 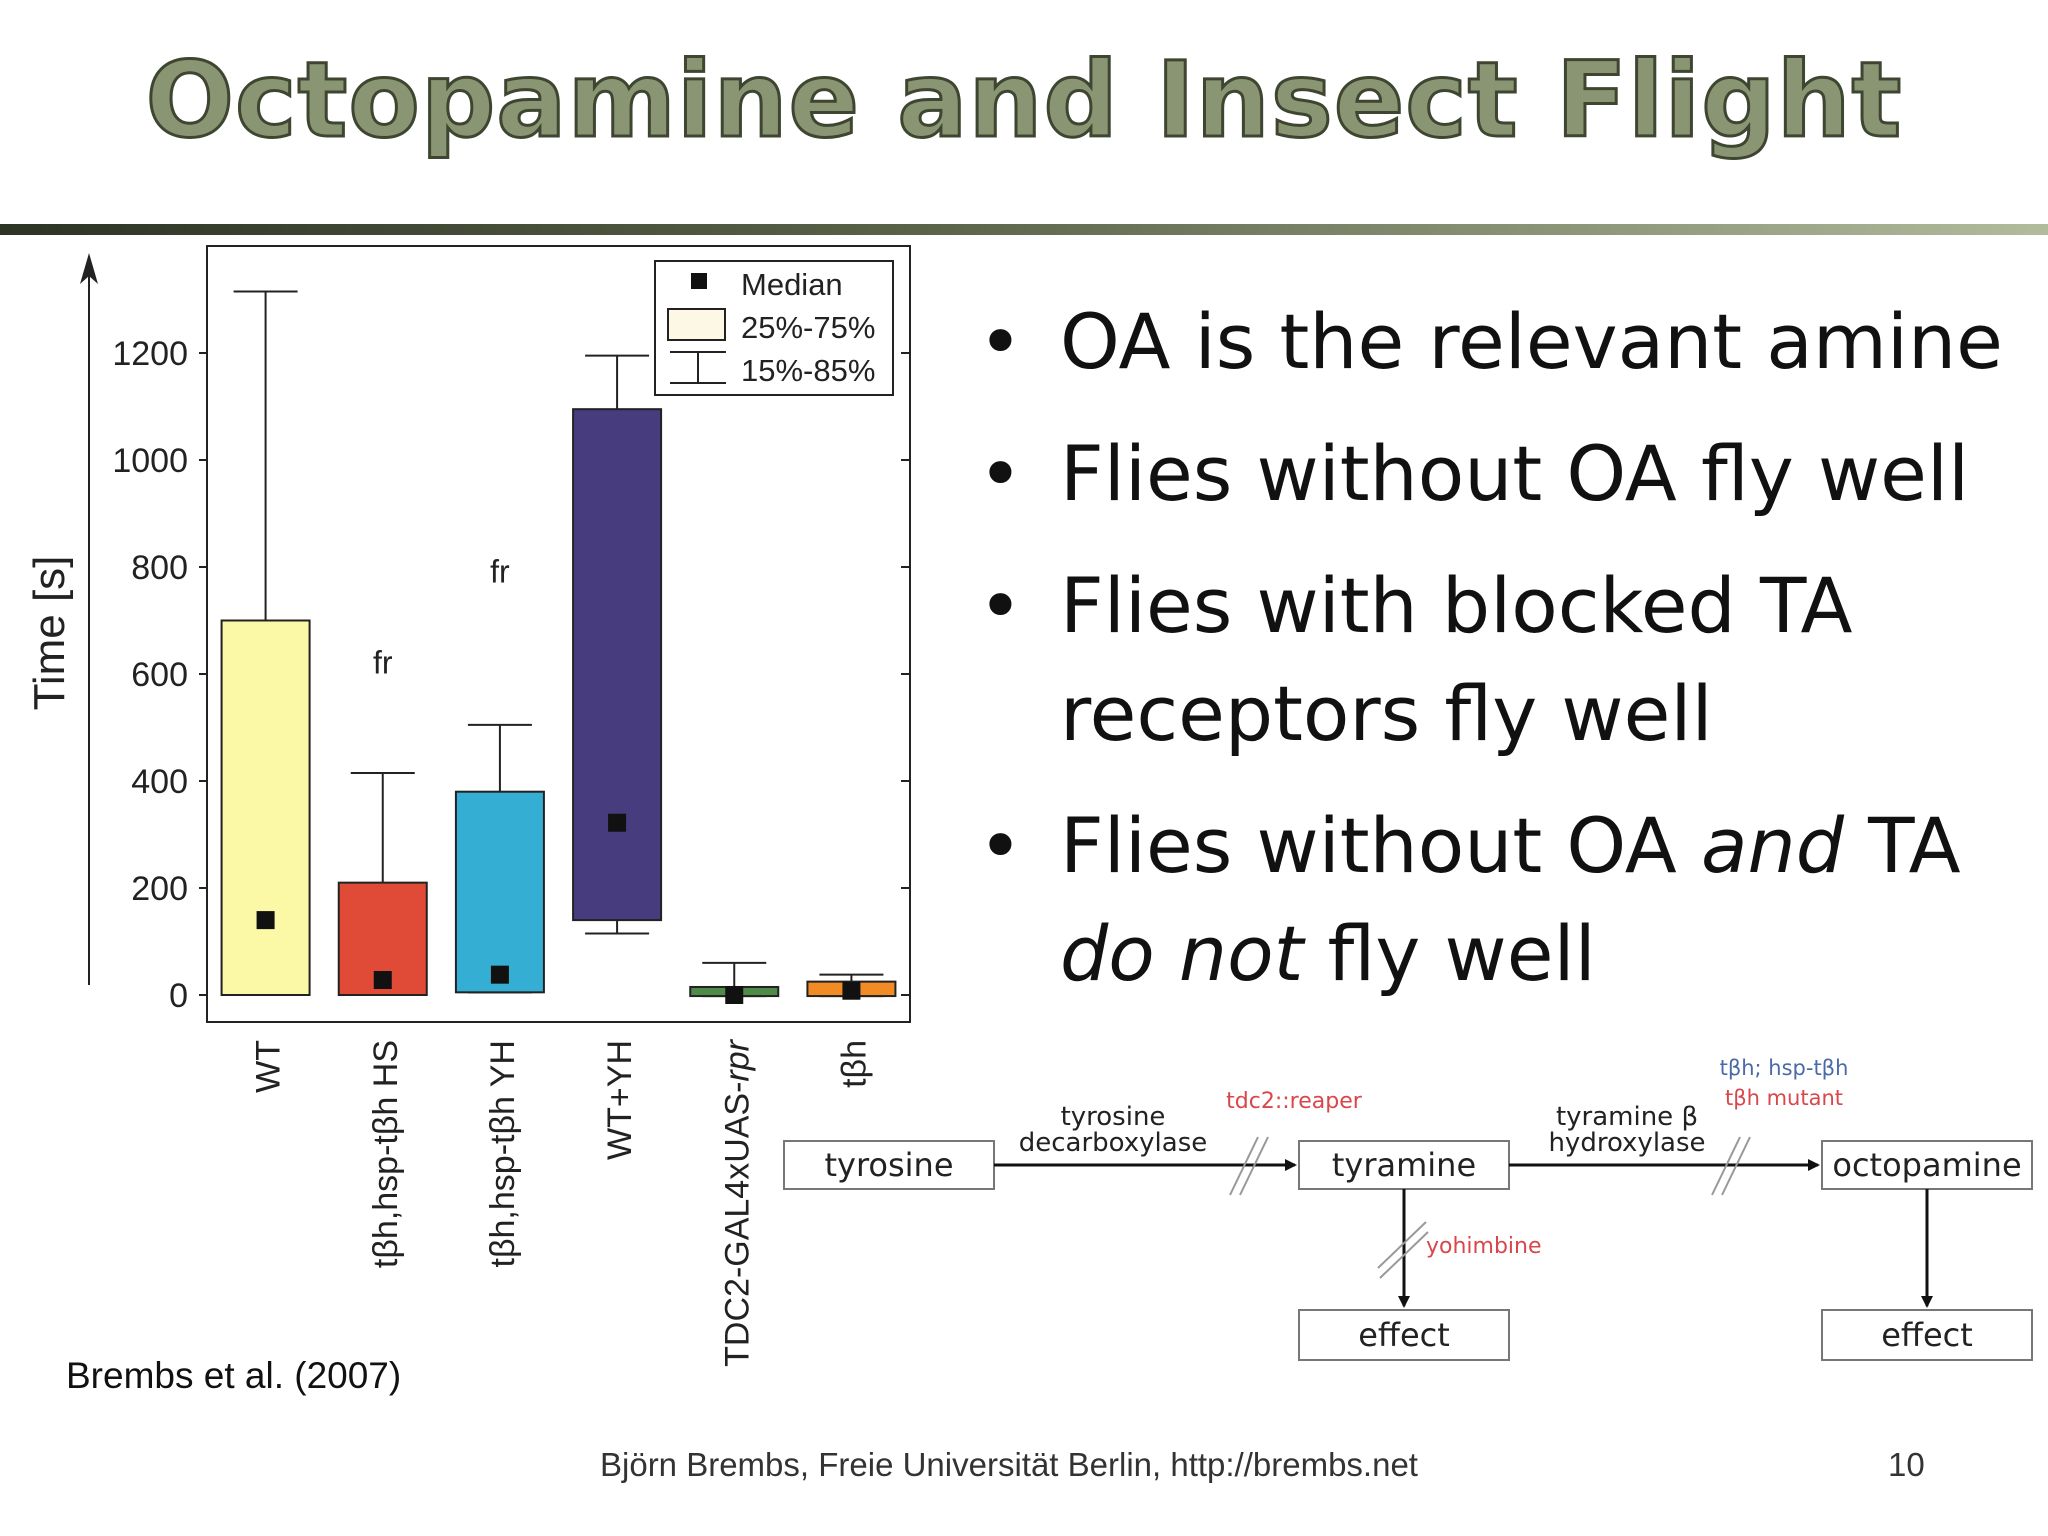 I want to click on node-effect-tyramine: effect, so click(x=1404, y=1335).